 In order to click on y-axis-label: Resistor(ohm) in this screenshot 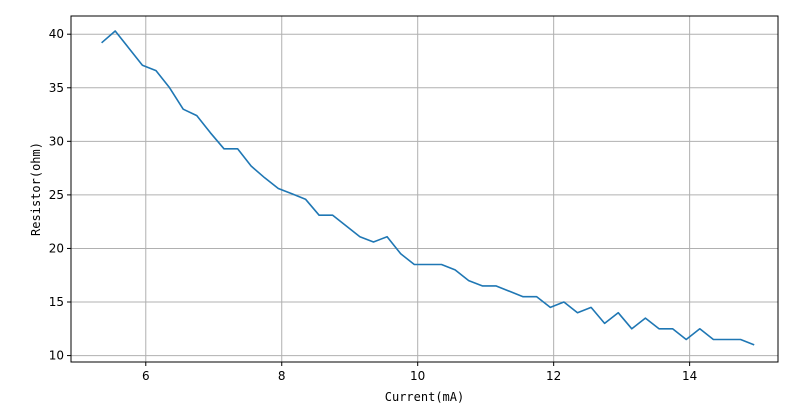, I will do `click(36, 189)`.